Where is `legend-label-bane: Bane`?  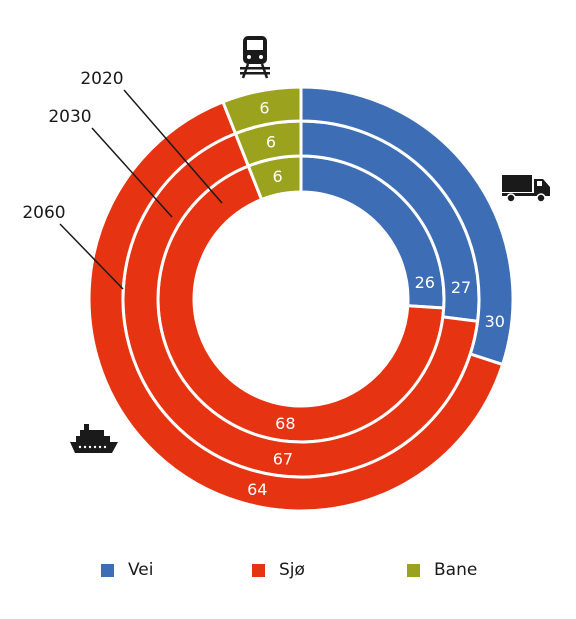
legend-label-bane: Bane is located at coordinates (456, 570).